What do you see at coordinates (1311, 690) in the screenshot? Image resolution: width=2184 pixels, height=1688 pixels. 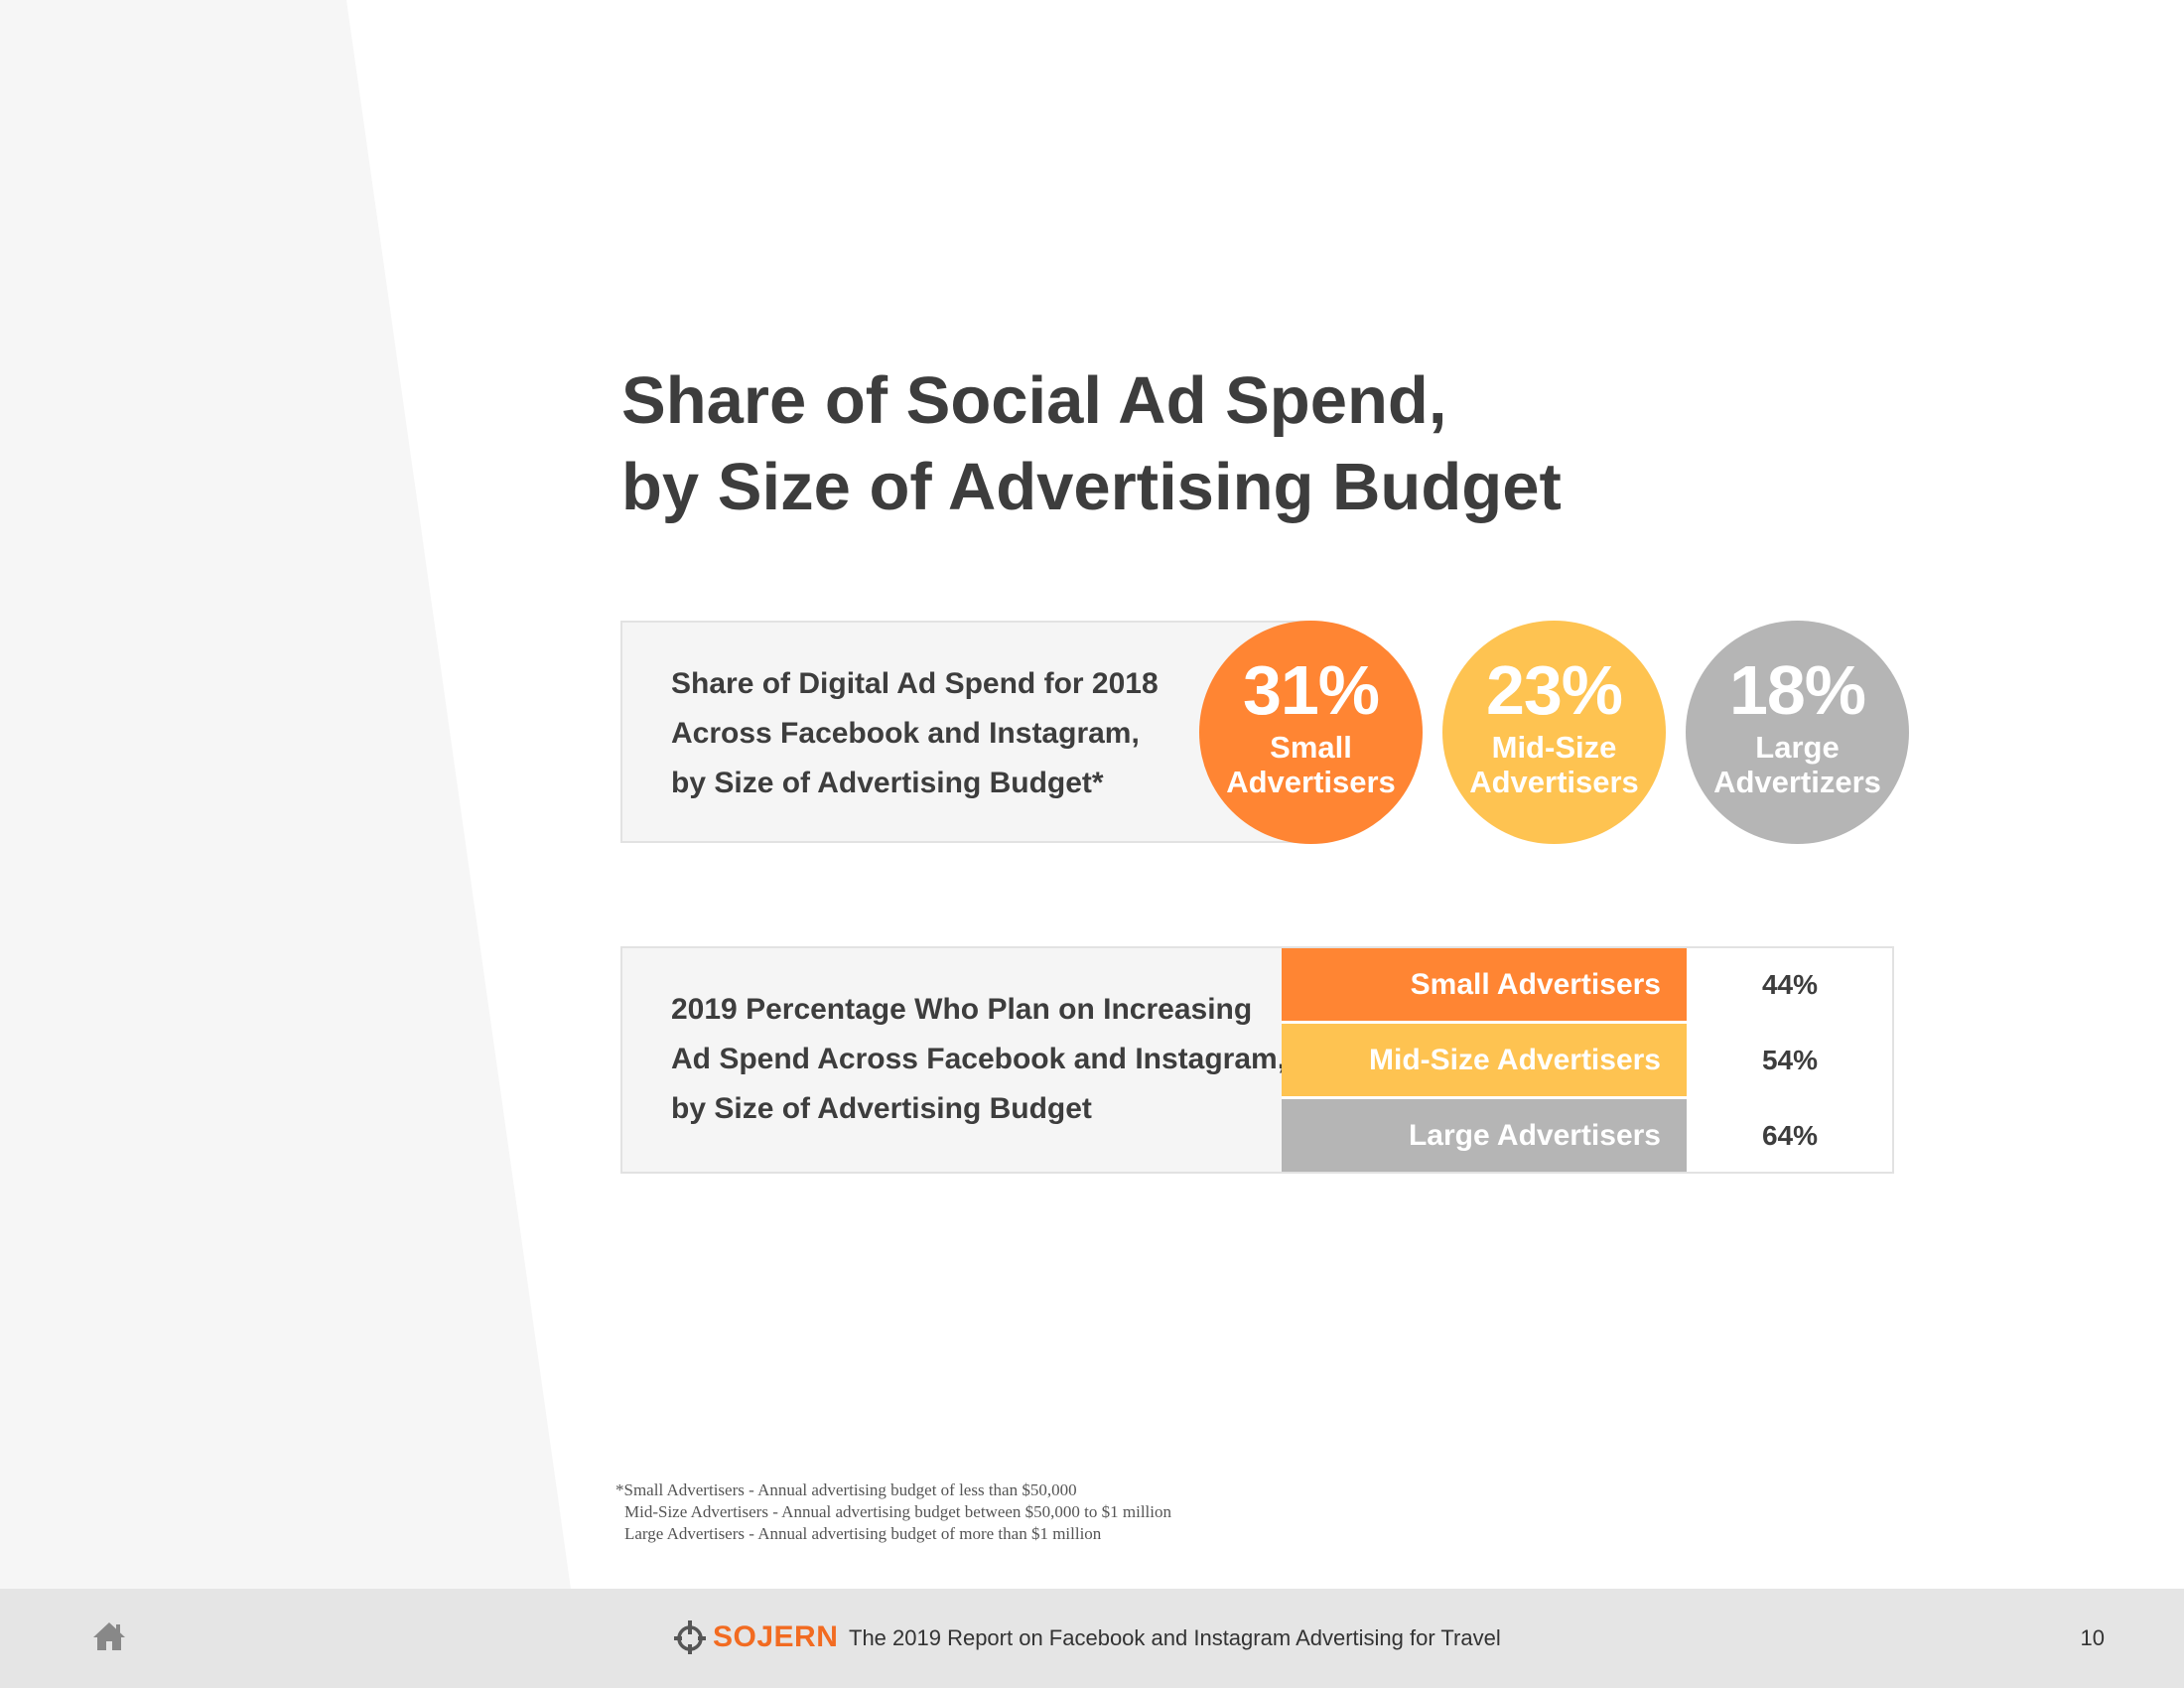 I see `stat-value: 31%` at bounding box center [1311, 690].